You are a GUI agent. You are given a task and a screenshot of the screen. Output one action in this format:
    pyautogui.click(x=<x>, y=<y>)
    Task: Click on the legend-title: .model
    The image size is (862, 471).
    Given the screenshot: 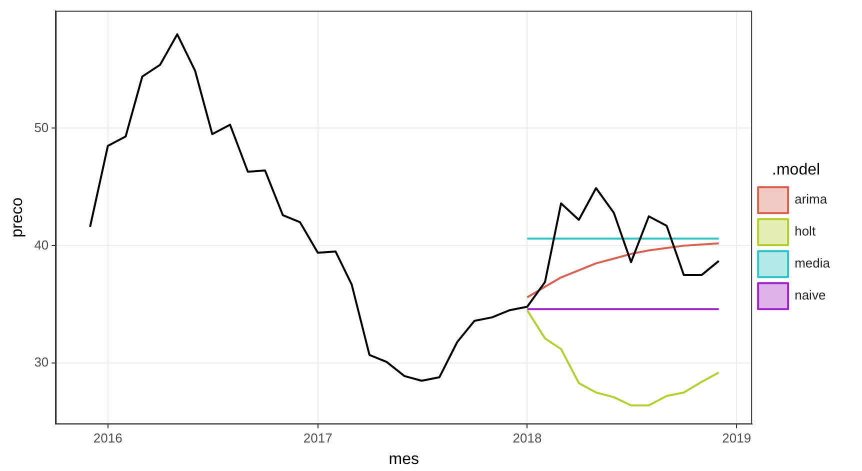 What is the action you would take?
    pyautogui.click(x=796, y=169)
    